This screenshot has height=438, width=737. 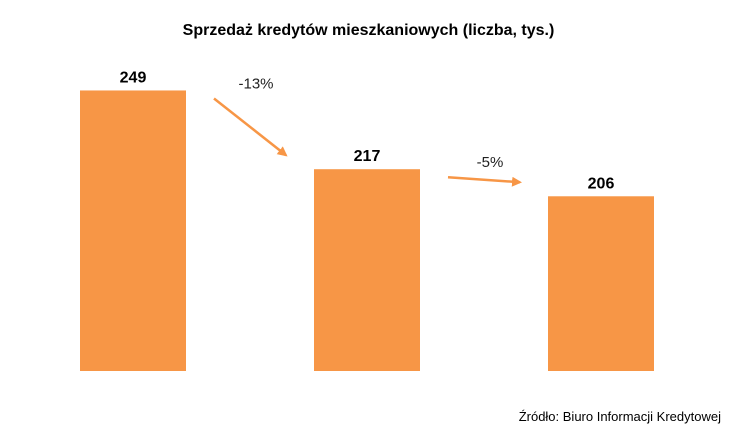 What do you see at coordinates (133, 77) in the screenshot?
I see `data-label-1: 249` at bounding box center [133, 77].